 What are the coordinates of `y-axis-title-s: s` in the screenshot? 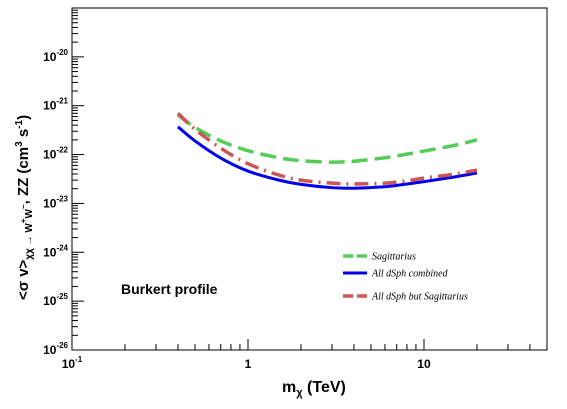 It's located at (23, 135).